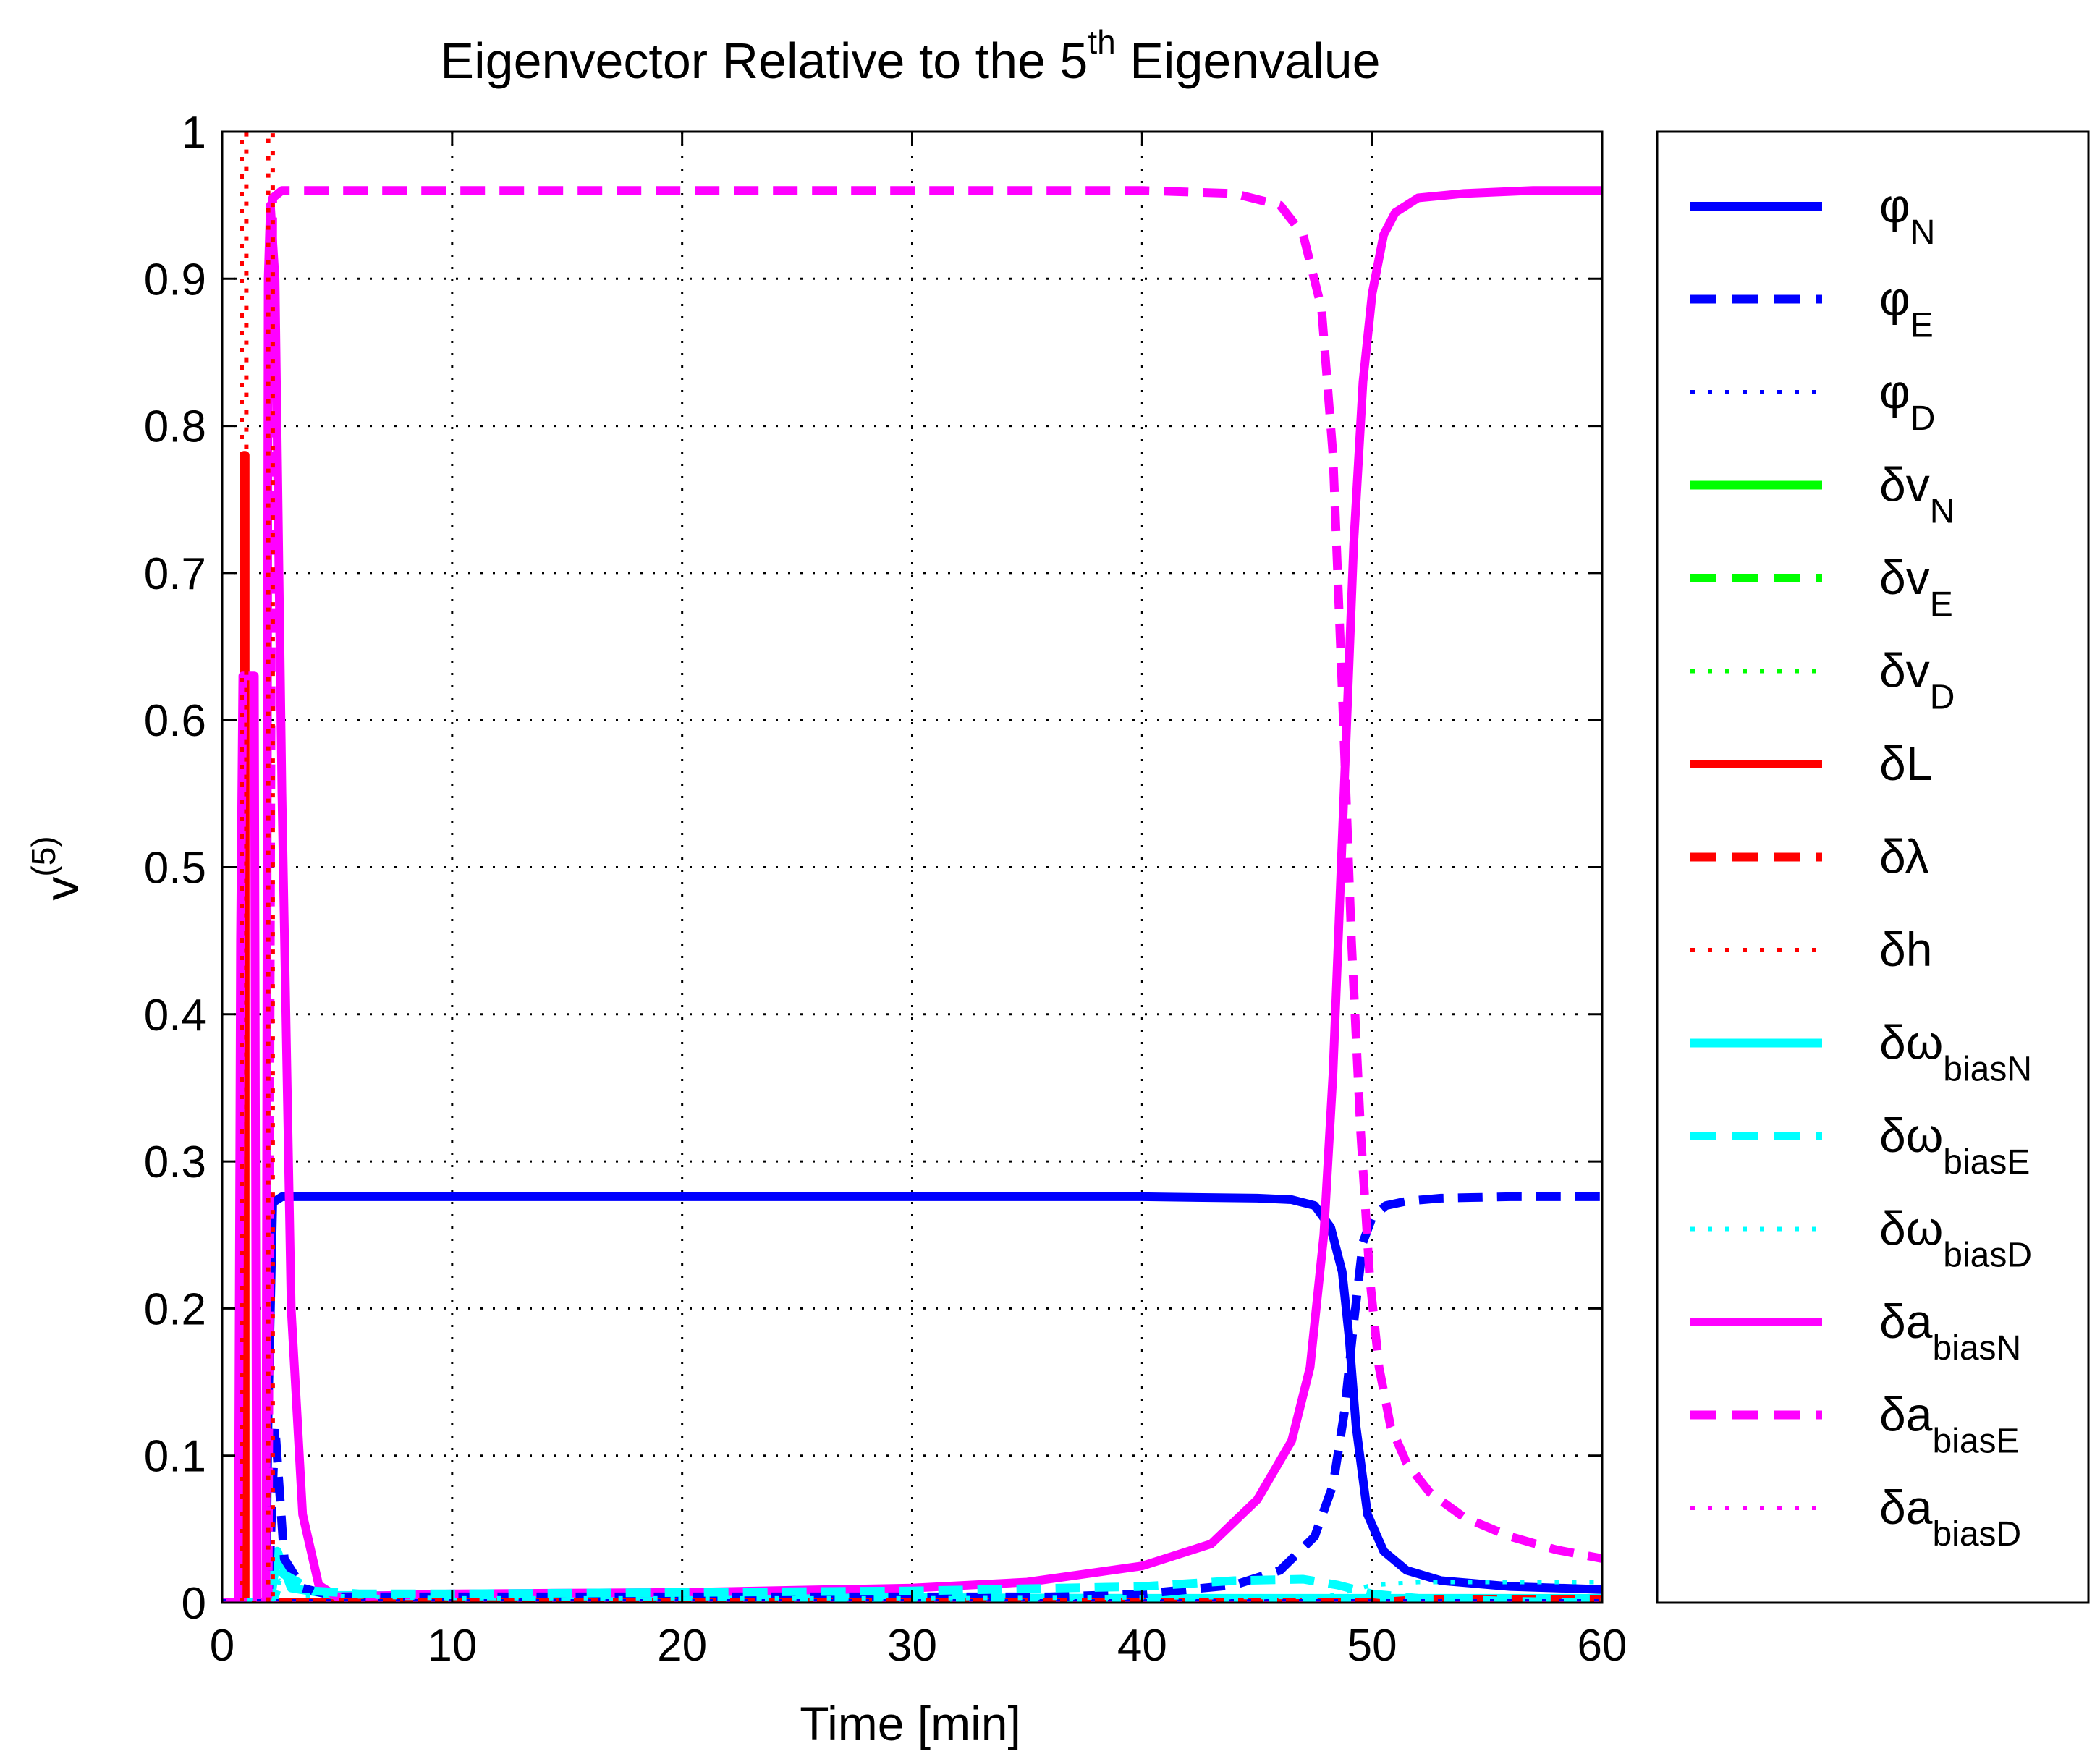 This screenshot has width=2100, height=1759. Describe the element at coordinates (175, 1162) in the screenshot. I see `y-tick-label: 0.3` at that location.